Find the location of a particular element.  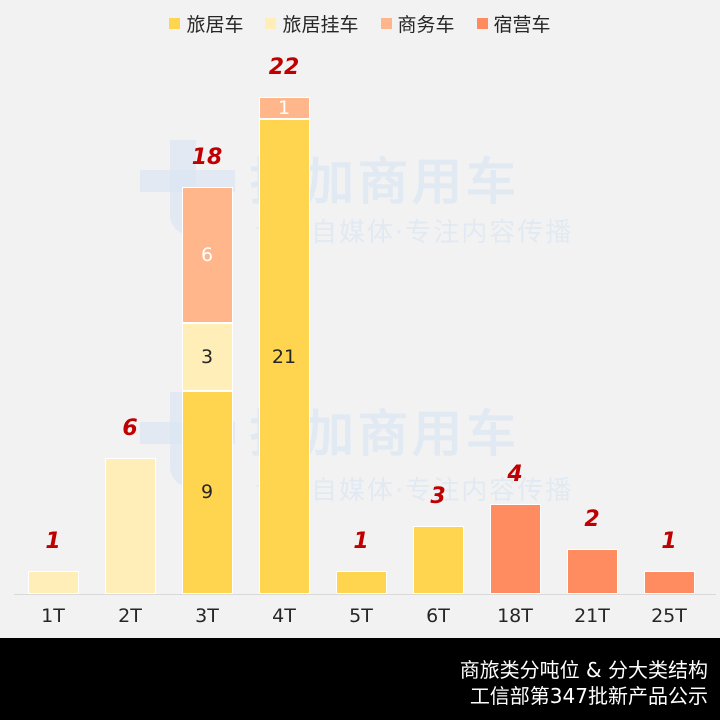

bar-18T is located at coordinates (515, 548).